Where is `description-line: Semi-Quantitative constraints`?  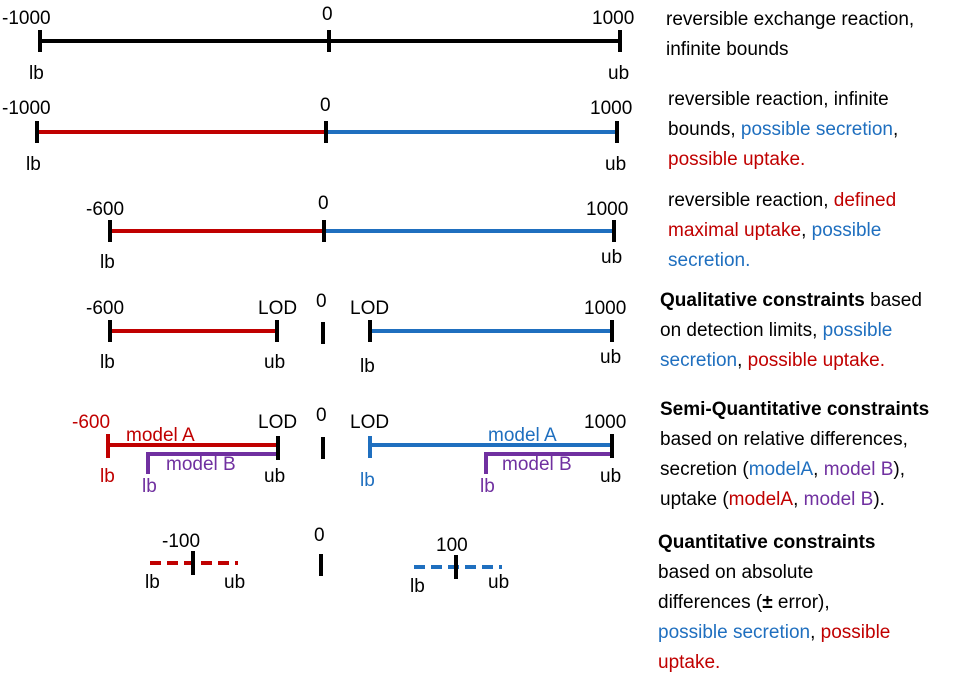 description-line: Semi-Quantitative constraints is located at coordinates (794, 410).